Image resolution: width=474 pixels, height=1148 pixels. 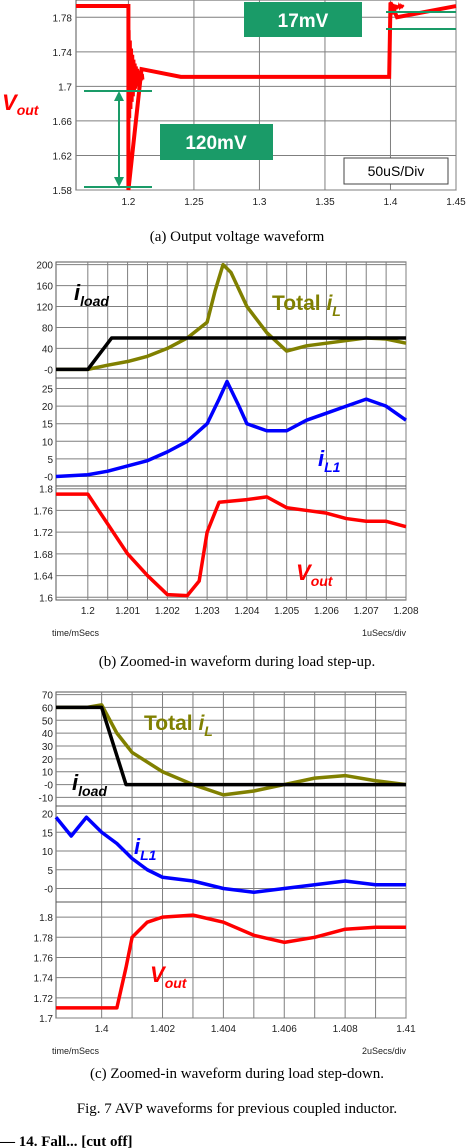 I want to click on y-tick-label: -10, so click(x=46, y=798).